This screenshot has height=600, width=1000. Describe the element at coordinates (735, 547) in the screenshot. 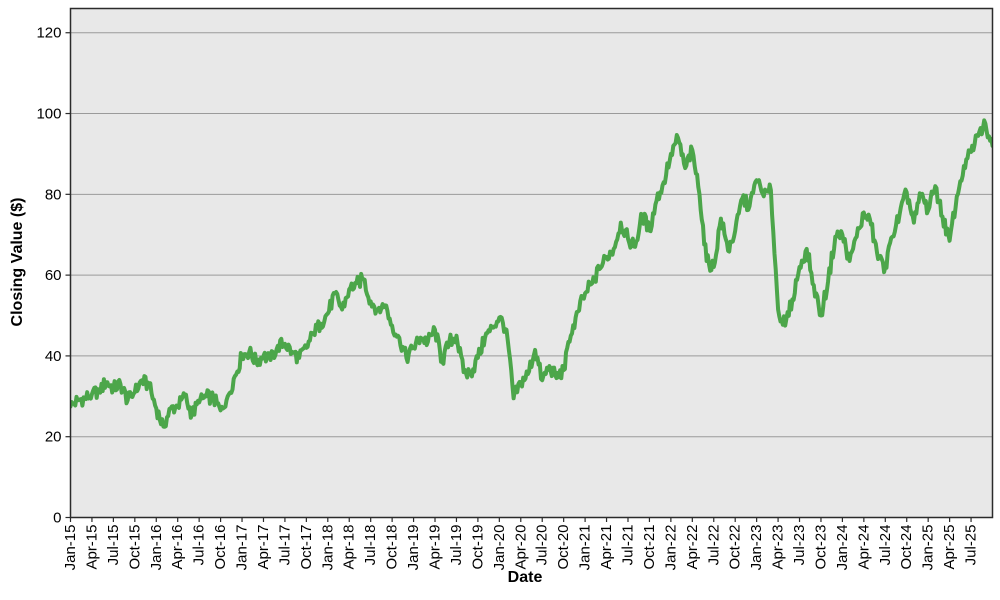

I see `x-tick-label: Oct-22` at that location.